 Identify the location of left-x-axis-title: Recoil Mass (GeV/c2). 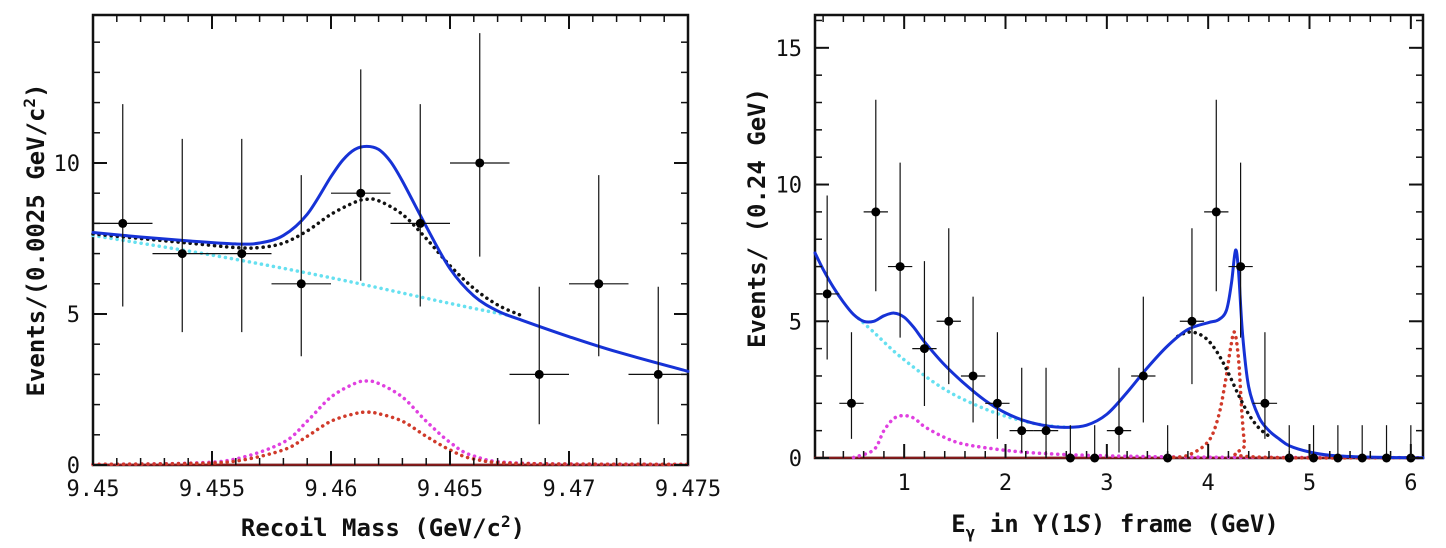
(383, 527).